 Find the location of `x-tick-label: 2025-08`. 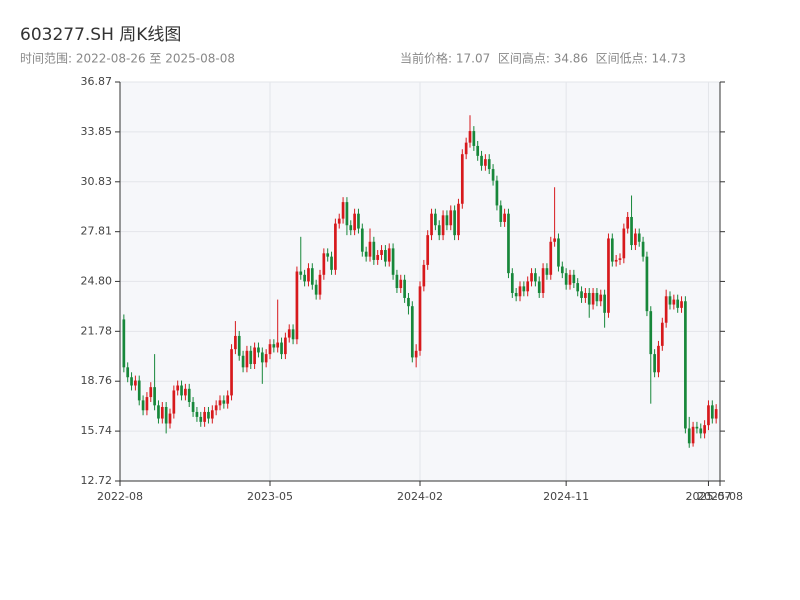

x-tick-label: 2025-08 is located at coordinates (720, 496).